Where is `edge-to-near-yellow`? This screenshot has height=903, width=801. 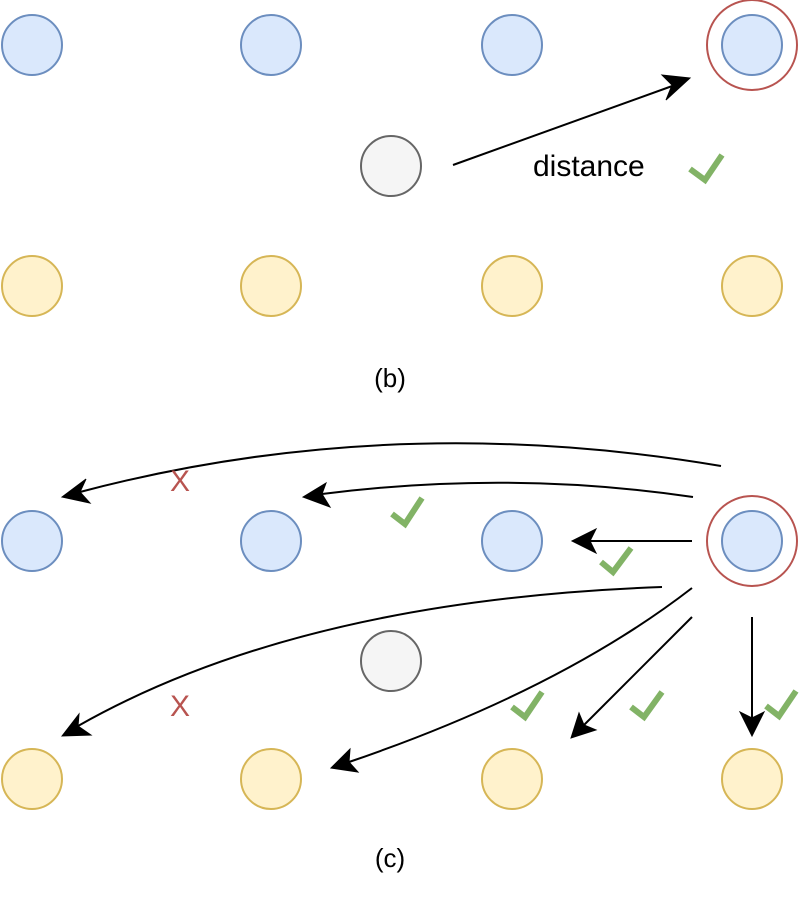
edge-to-near-yellow is located at coordinates (638, 671).